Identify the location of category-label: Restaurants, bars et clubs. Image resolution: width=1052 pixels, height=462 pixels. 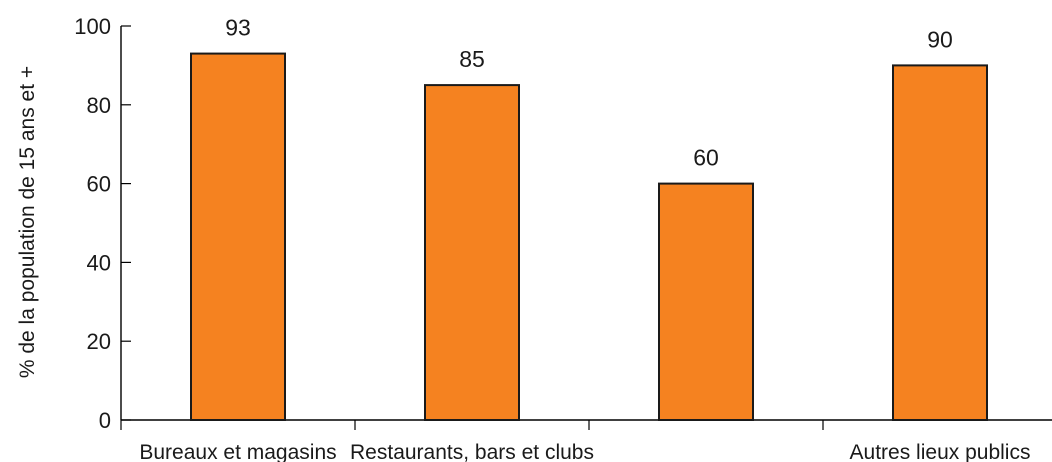
(472, 451).